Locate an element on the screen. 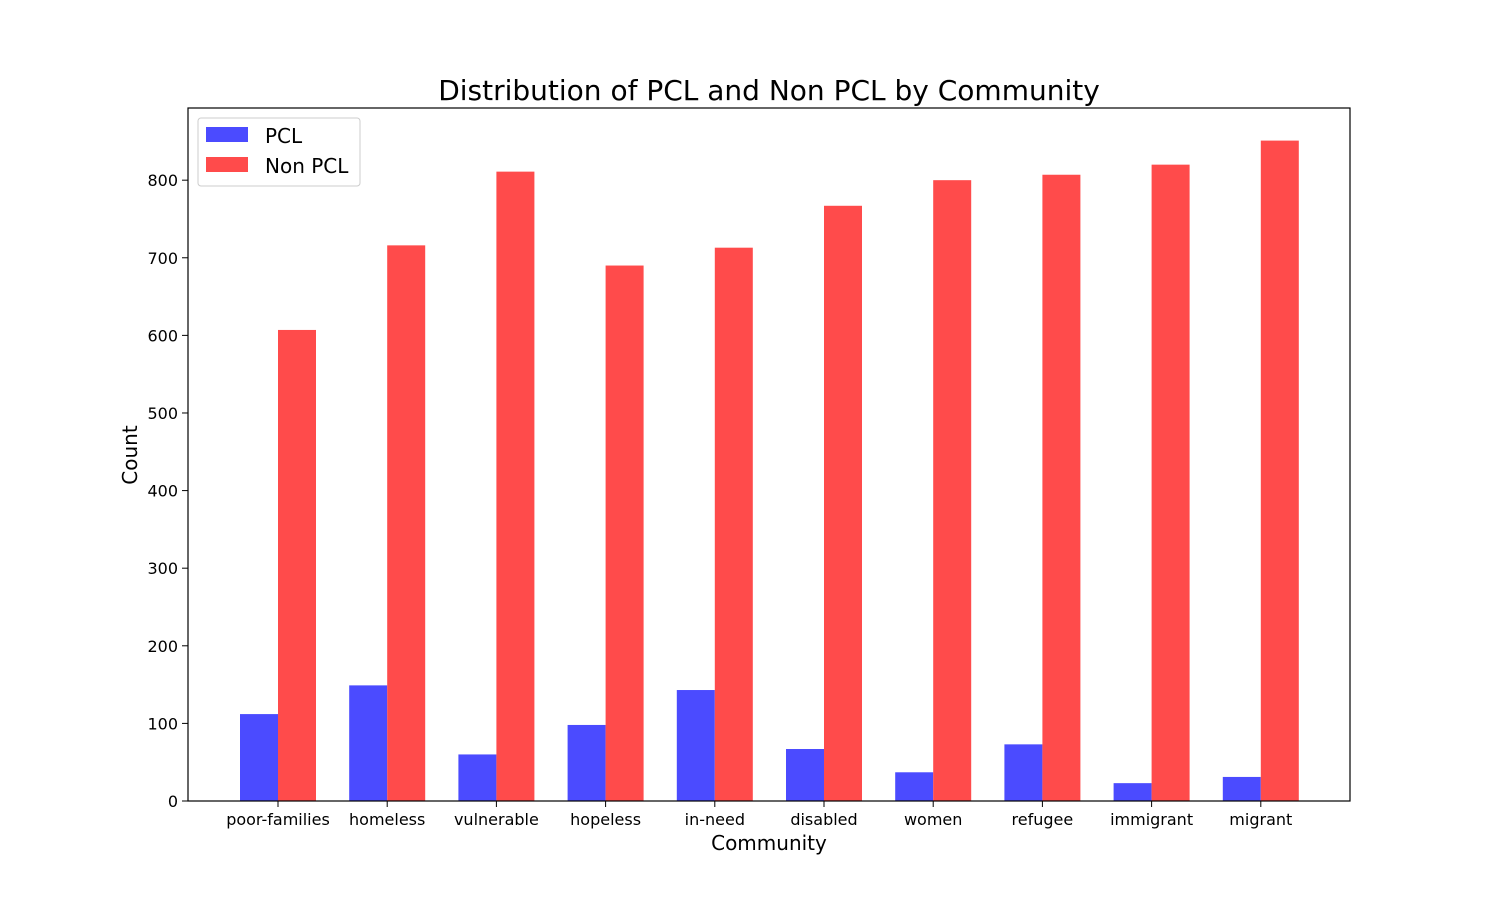  y-axis: 0 100 200 300 400 500 600 700 800 is located at coordinates (167, 491).